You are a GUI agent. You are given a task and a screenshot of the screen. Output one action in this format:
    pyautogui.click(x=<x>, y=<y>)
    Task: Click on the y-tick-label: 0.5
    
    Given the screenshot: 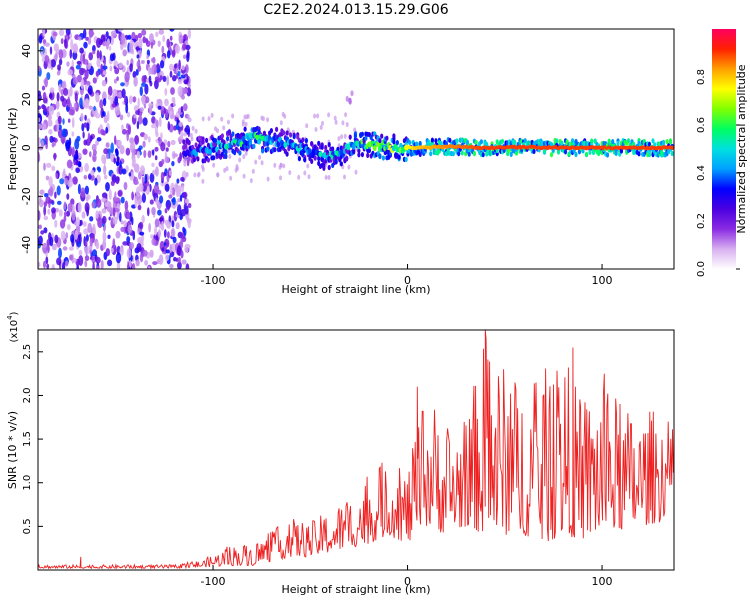 What is the action you would take?
    pyautogui.click(x=27, y=526)
    